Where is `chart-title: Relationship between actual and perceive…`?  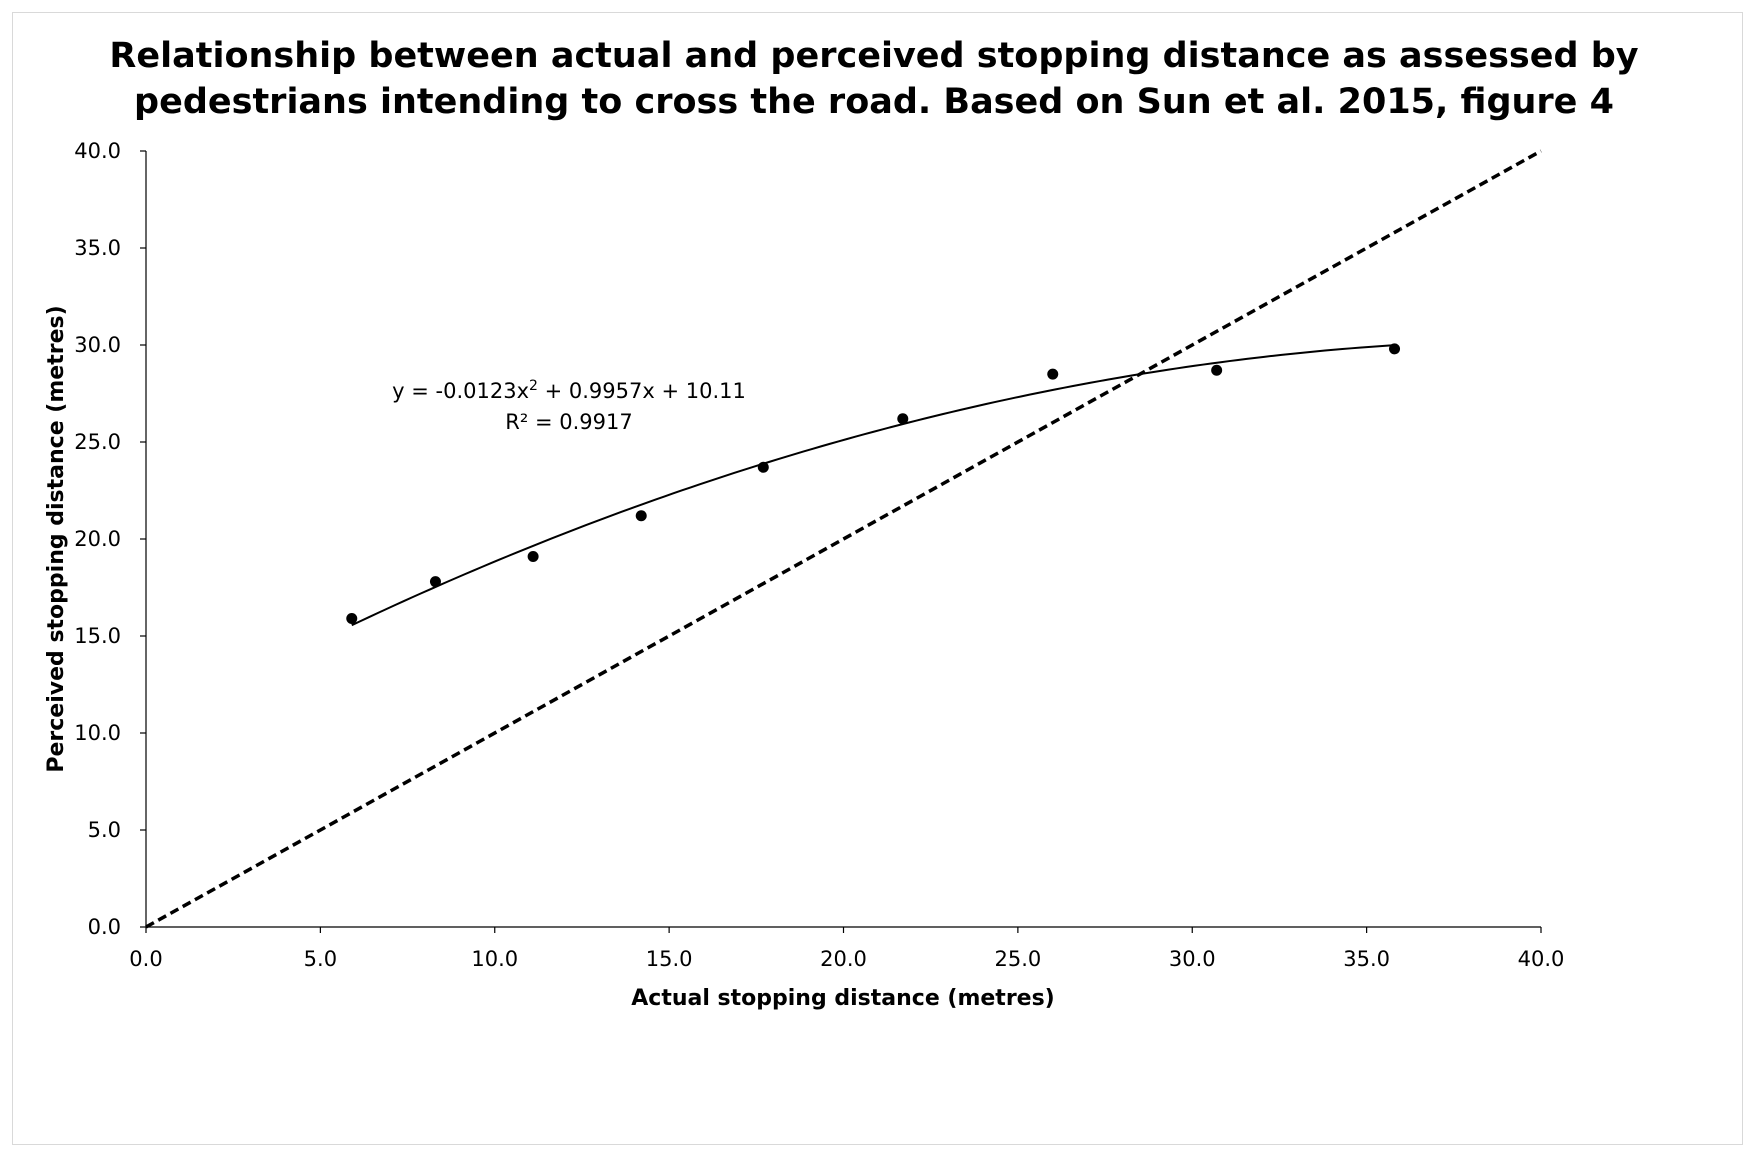
chart-title: Relationship between actual and perceive… is located at coordinates (873, 79).